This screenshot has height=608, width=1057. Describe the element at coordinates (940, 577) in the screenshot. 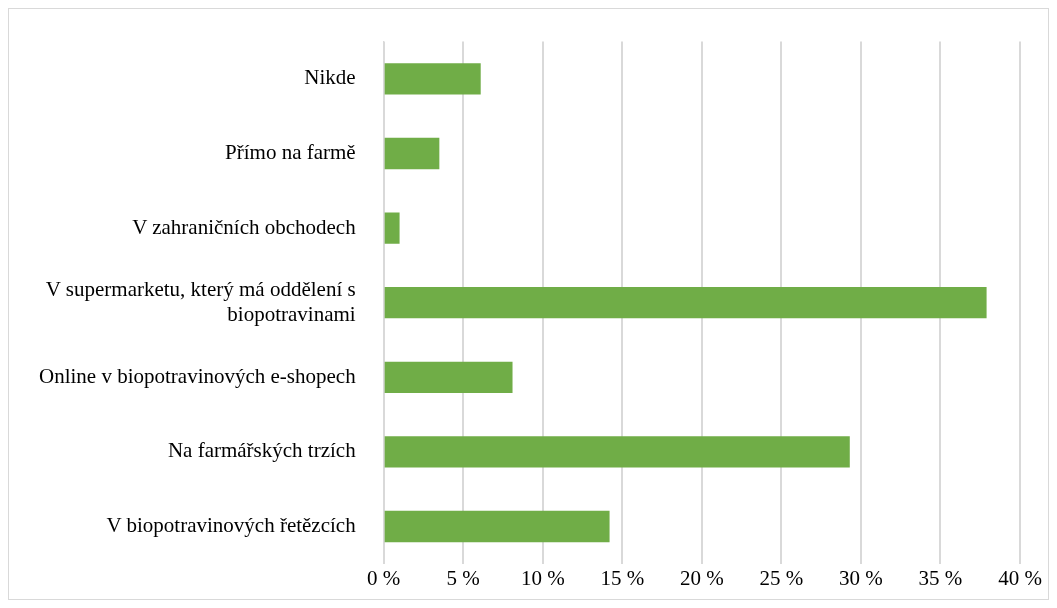

I see `x-tick-label: 35 %` at that location.